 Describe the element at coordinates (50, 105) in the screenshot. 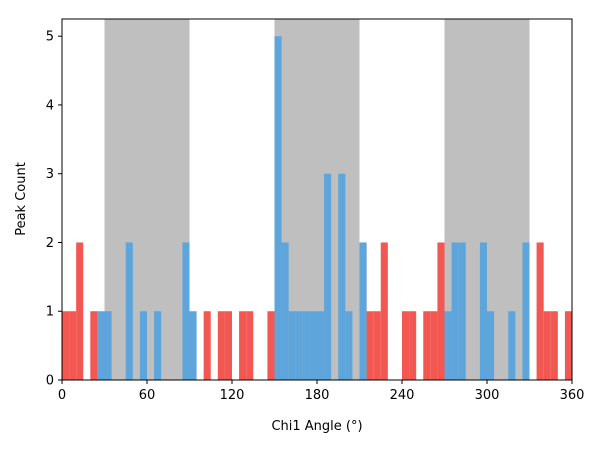

I see `y-tick-label-4: 4` at that location.